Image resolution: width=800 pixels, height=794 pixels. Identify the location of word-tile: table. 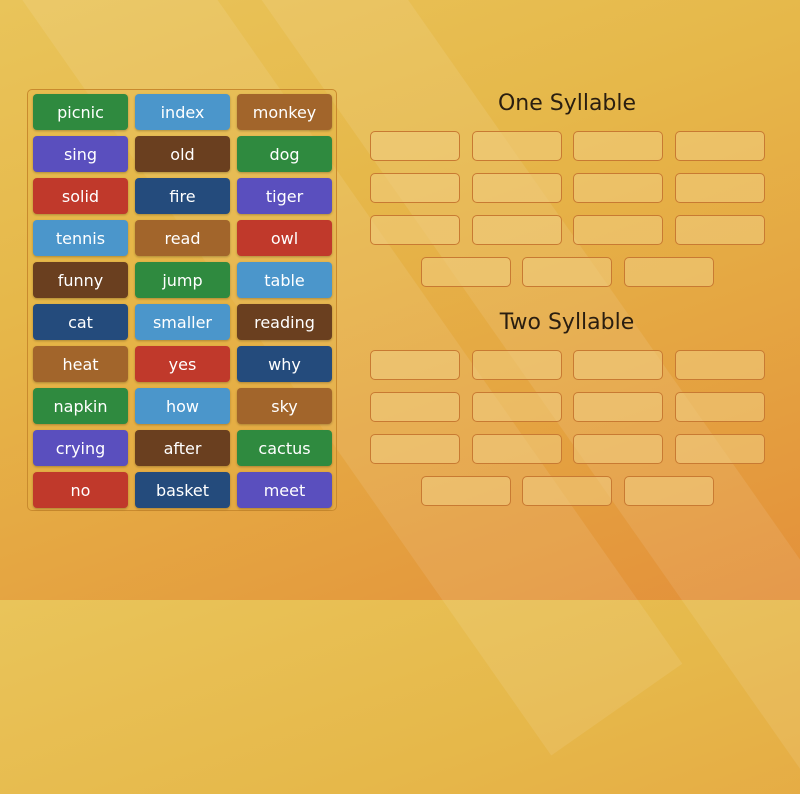
(284, 280).